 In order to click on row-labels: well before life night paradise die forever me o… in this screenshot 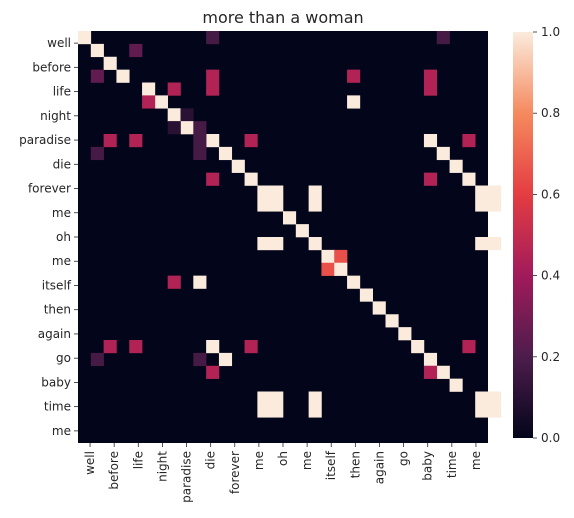, I will do `click(48, 237)`.